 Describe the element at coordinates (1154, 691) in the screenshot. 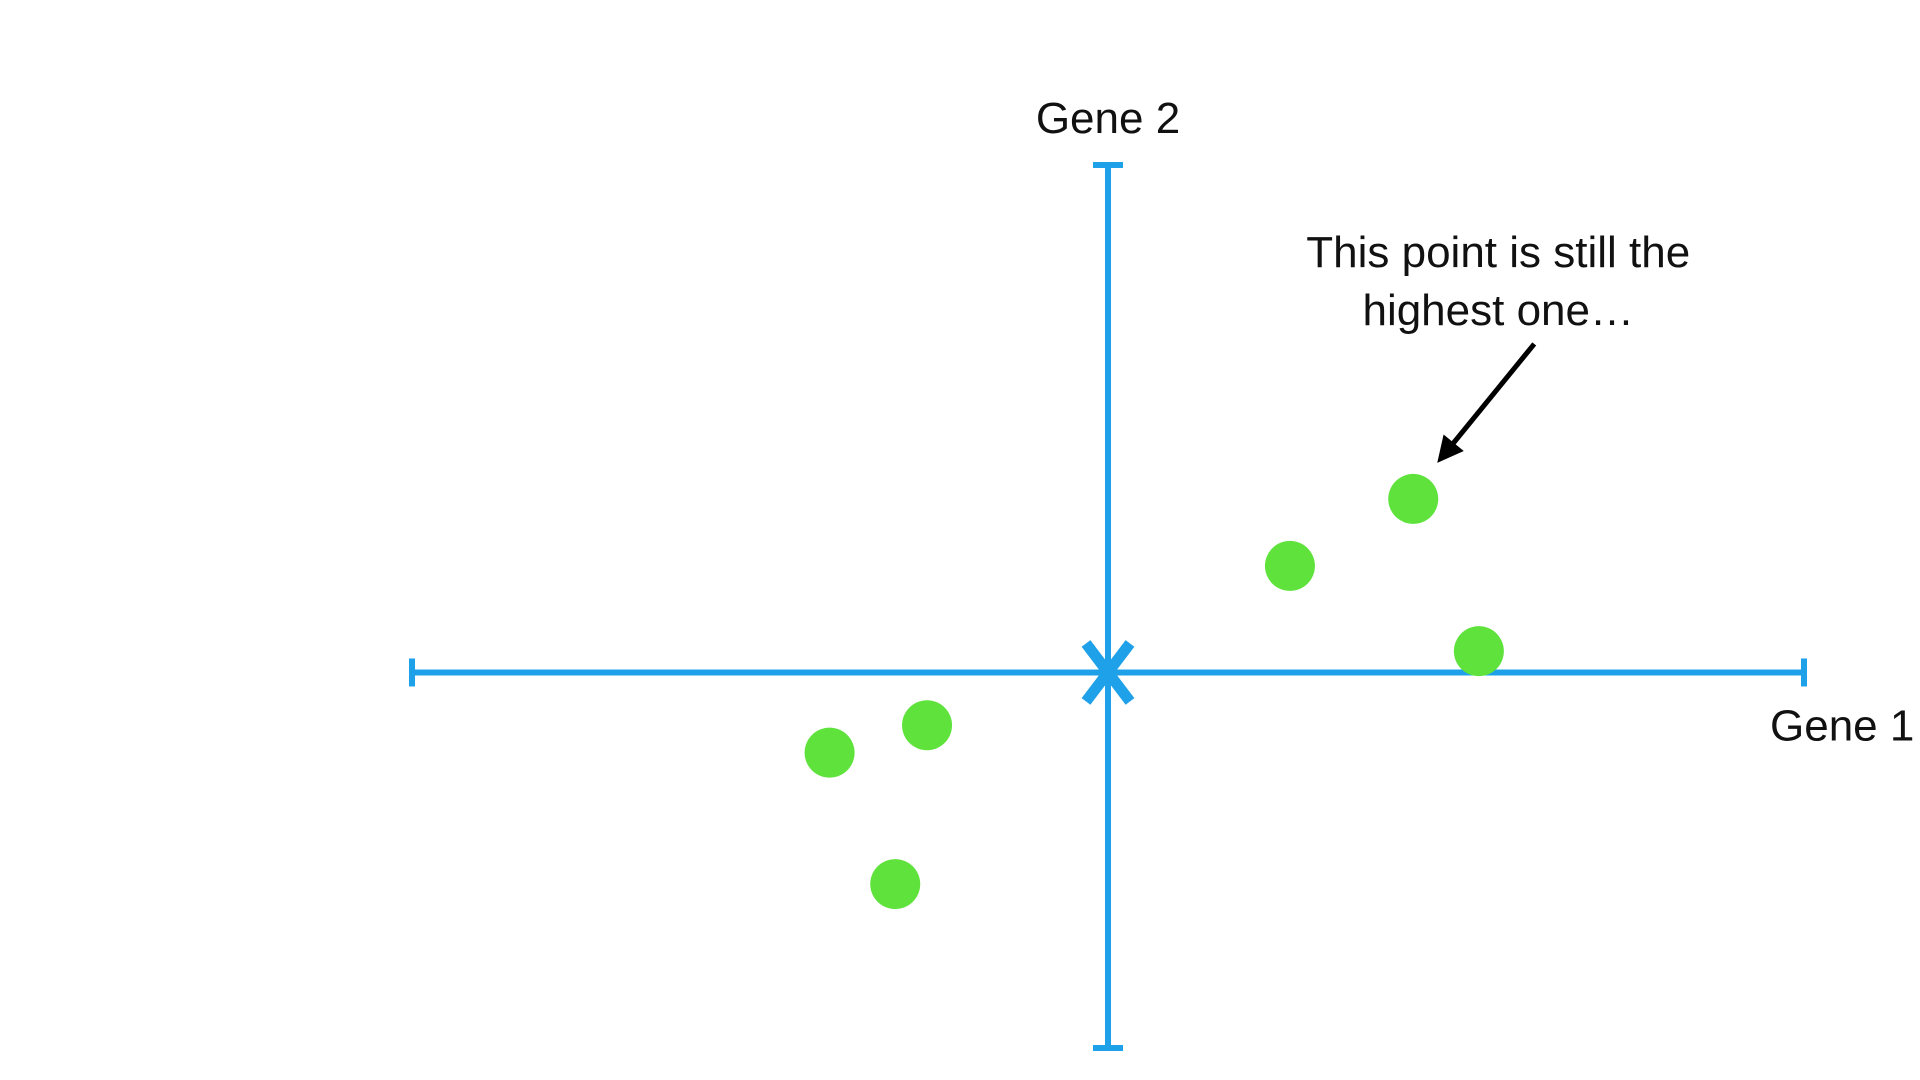

I see `data-points` at that location.